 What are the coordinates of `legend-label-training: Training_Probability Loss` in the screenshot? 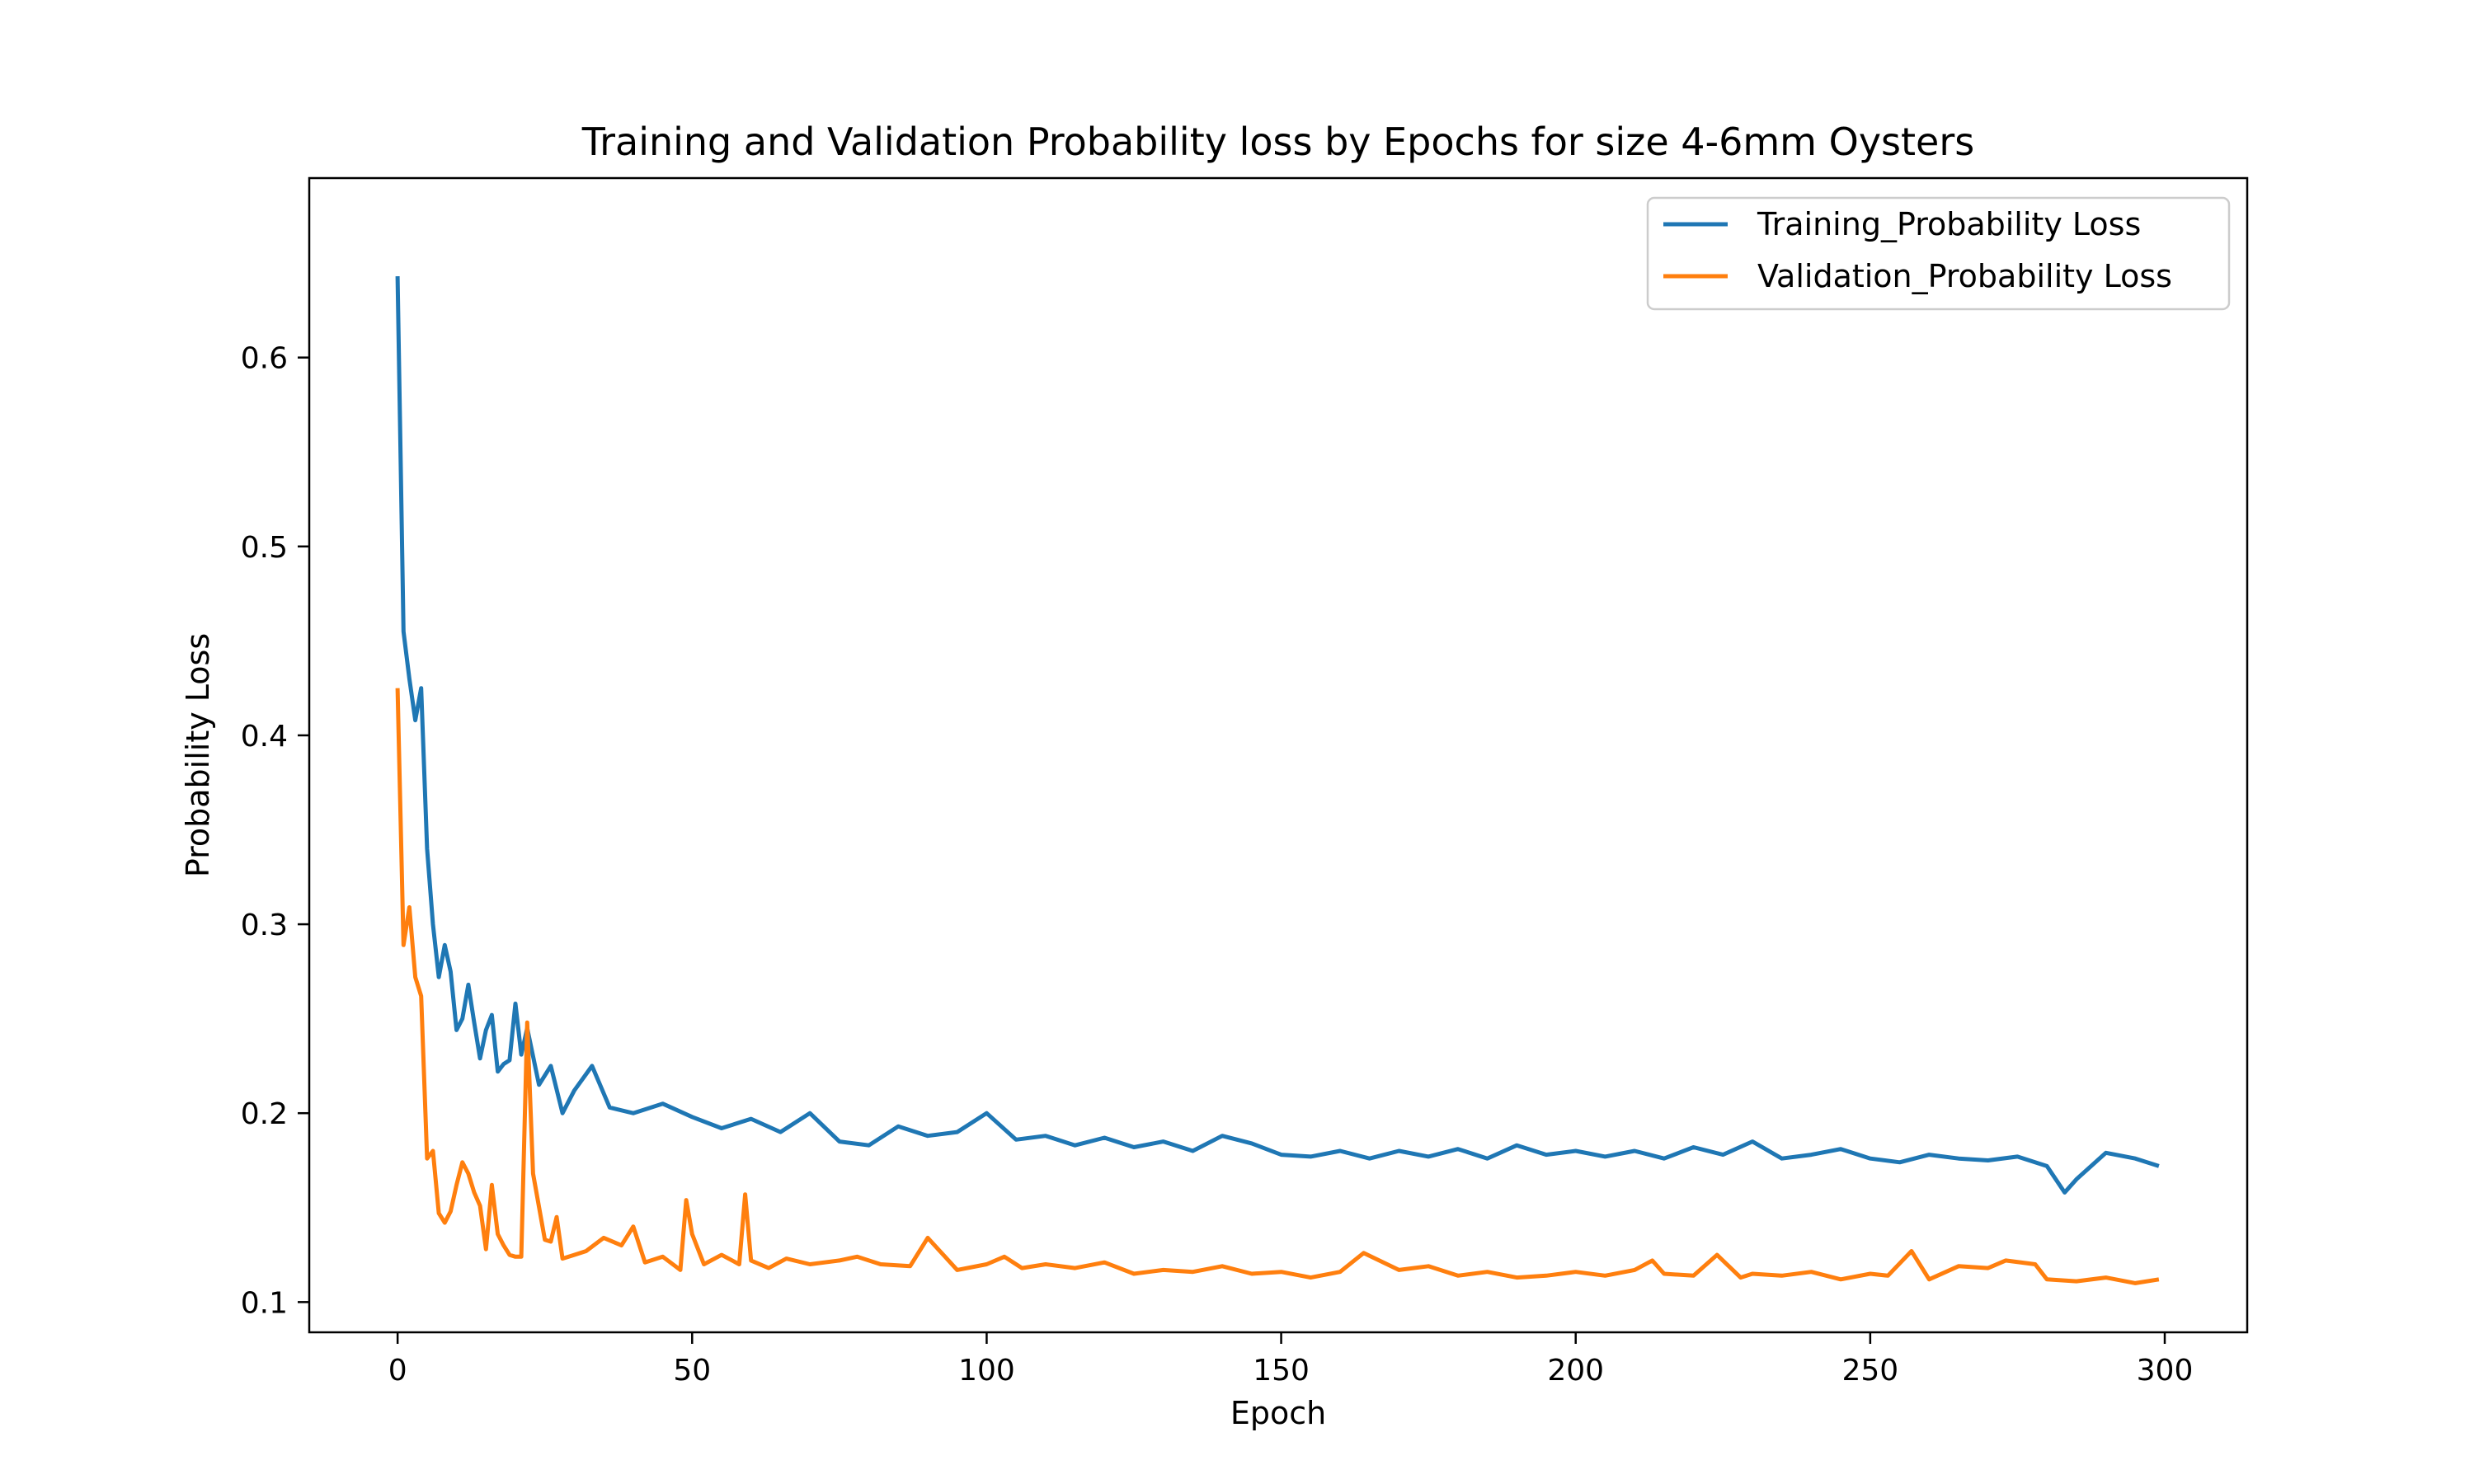 It's located at (1949, 224).